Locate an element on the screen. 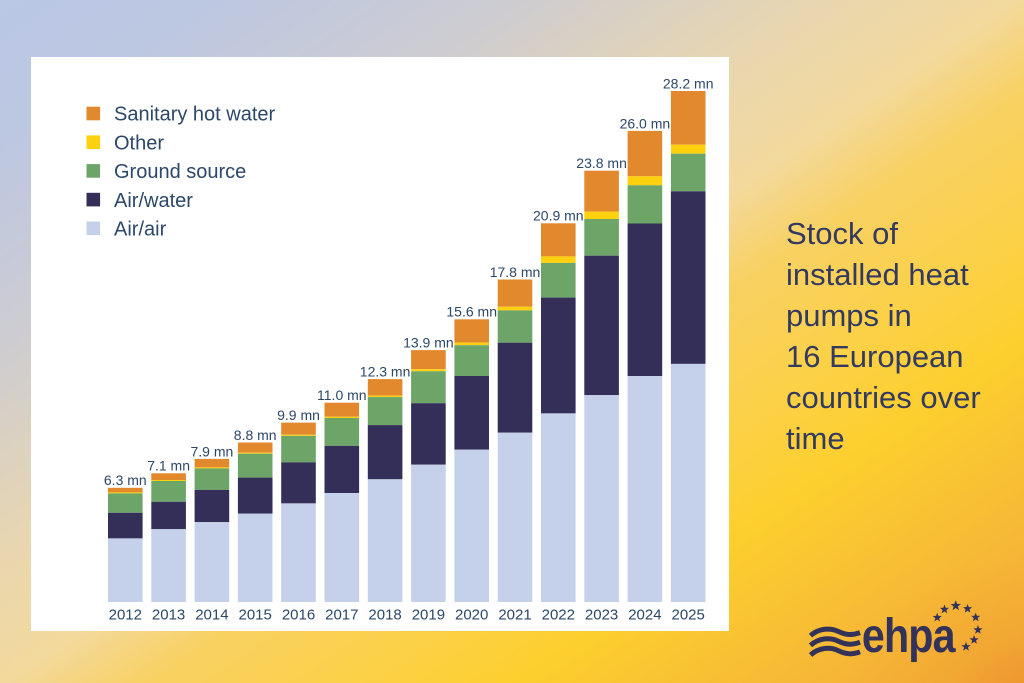 Image resolution: width=1024 pixels, height=683 pixels. svg-text: 15.6 mn is located at coordinates (471, 312).